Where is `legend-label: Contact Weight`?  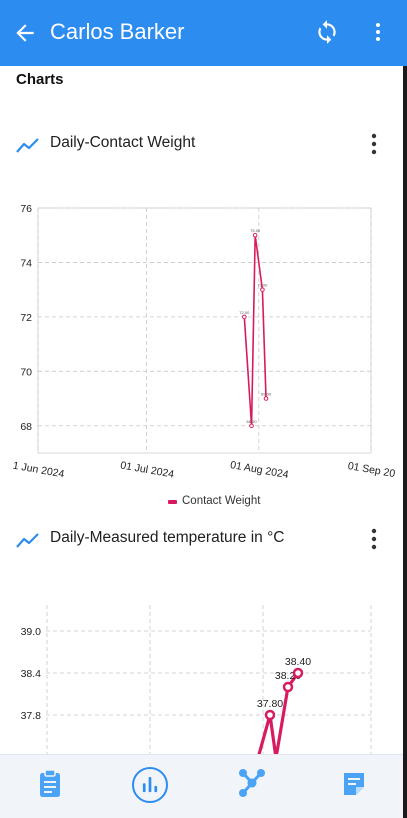
legend-label: Contact Weight is located at coordinates (221, 501).